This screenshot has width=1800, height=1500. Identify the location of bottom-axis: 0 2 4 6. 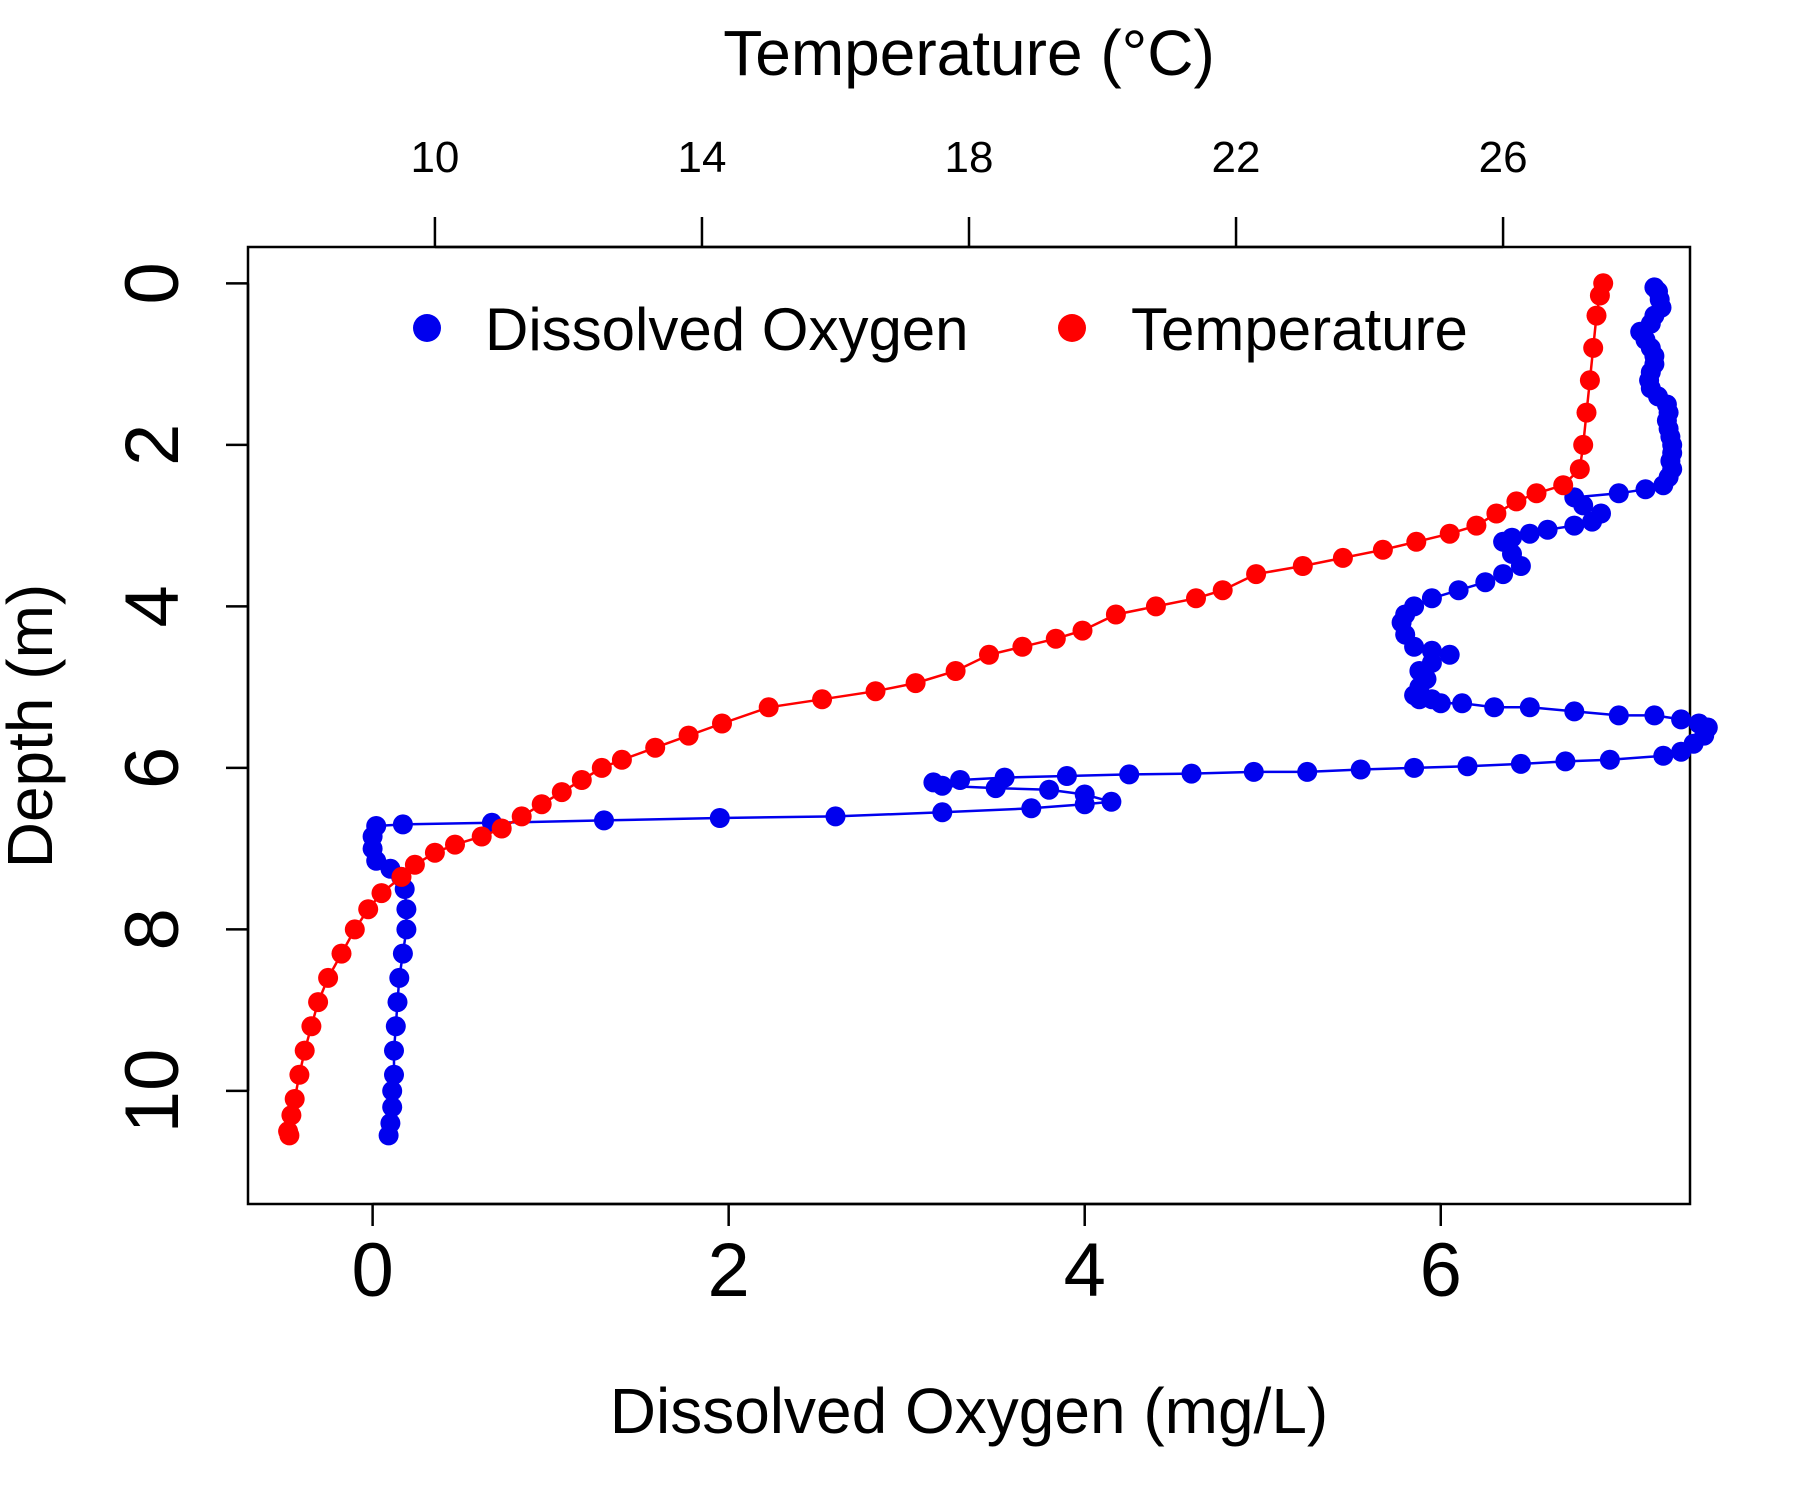
(906, 1257).